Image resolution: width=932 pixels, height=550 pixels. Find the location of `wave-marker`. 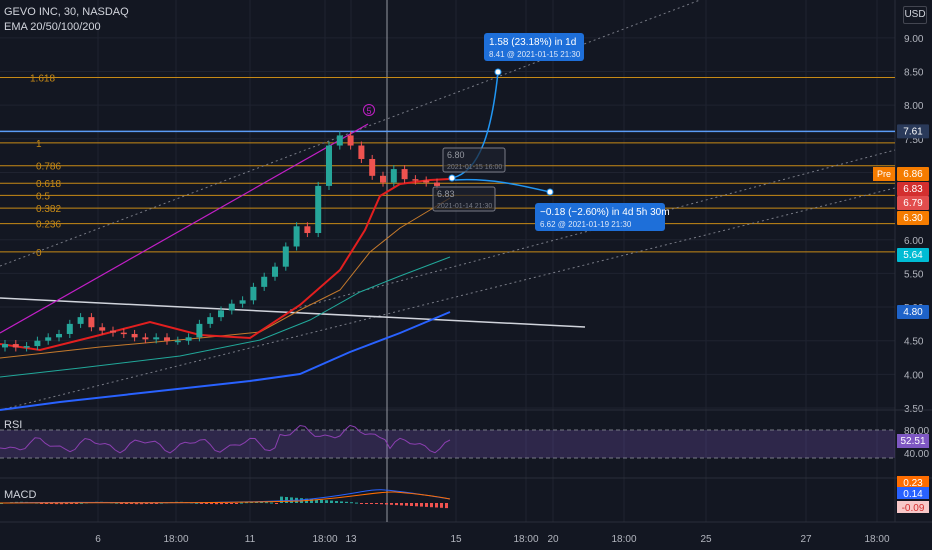

wave-marker is located at coordinates (369, 110).